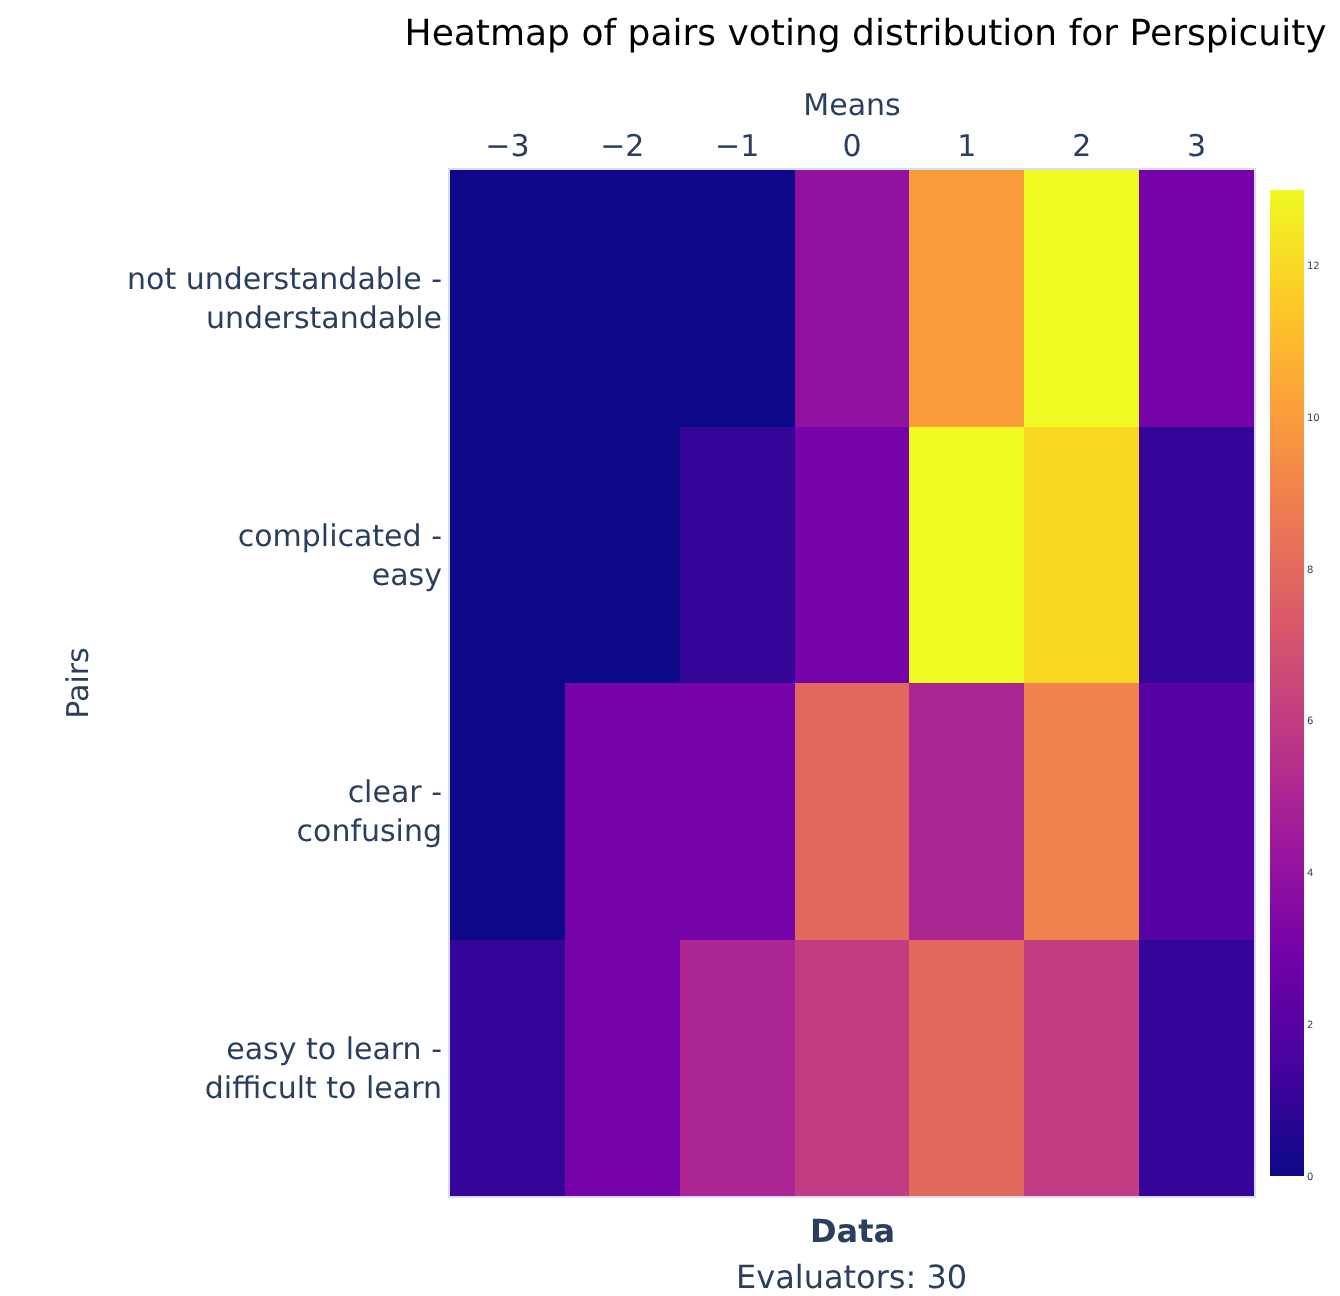 This screenshot has width=1340, height=1296. Describe the element at coordinates (853, 1231) in the screenshot. I see `text: Data` at that location.